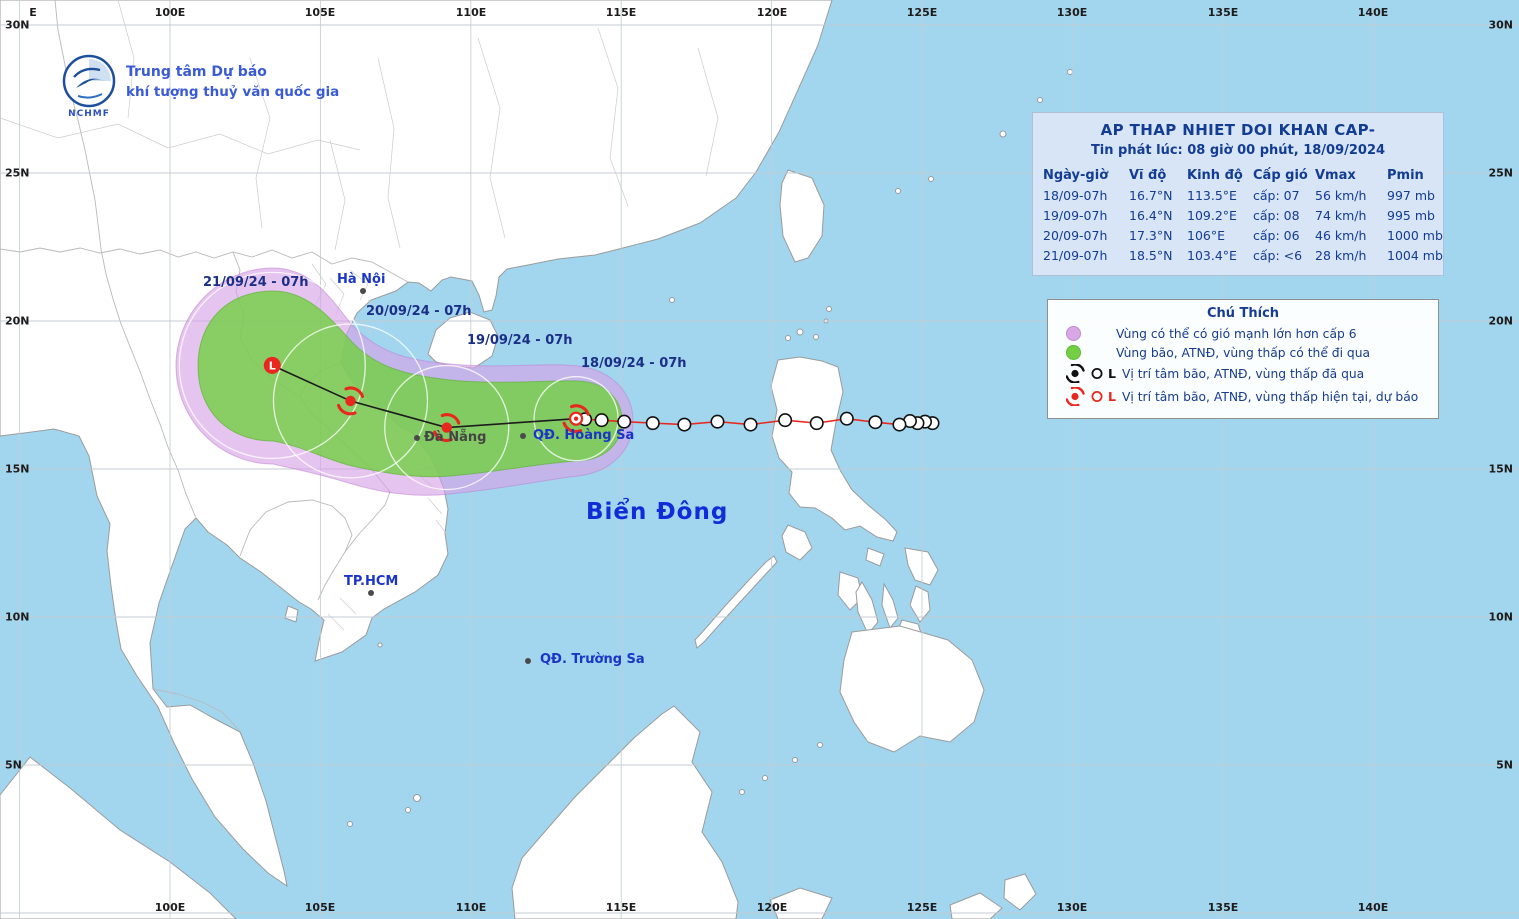  I want to click on halmahera-fragment, so click(1020, 892).